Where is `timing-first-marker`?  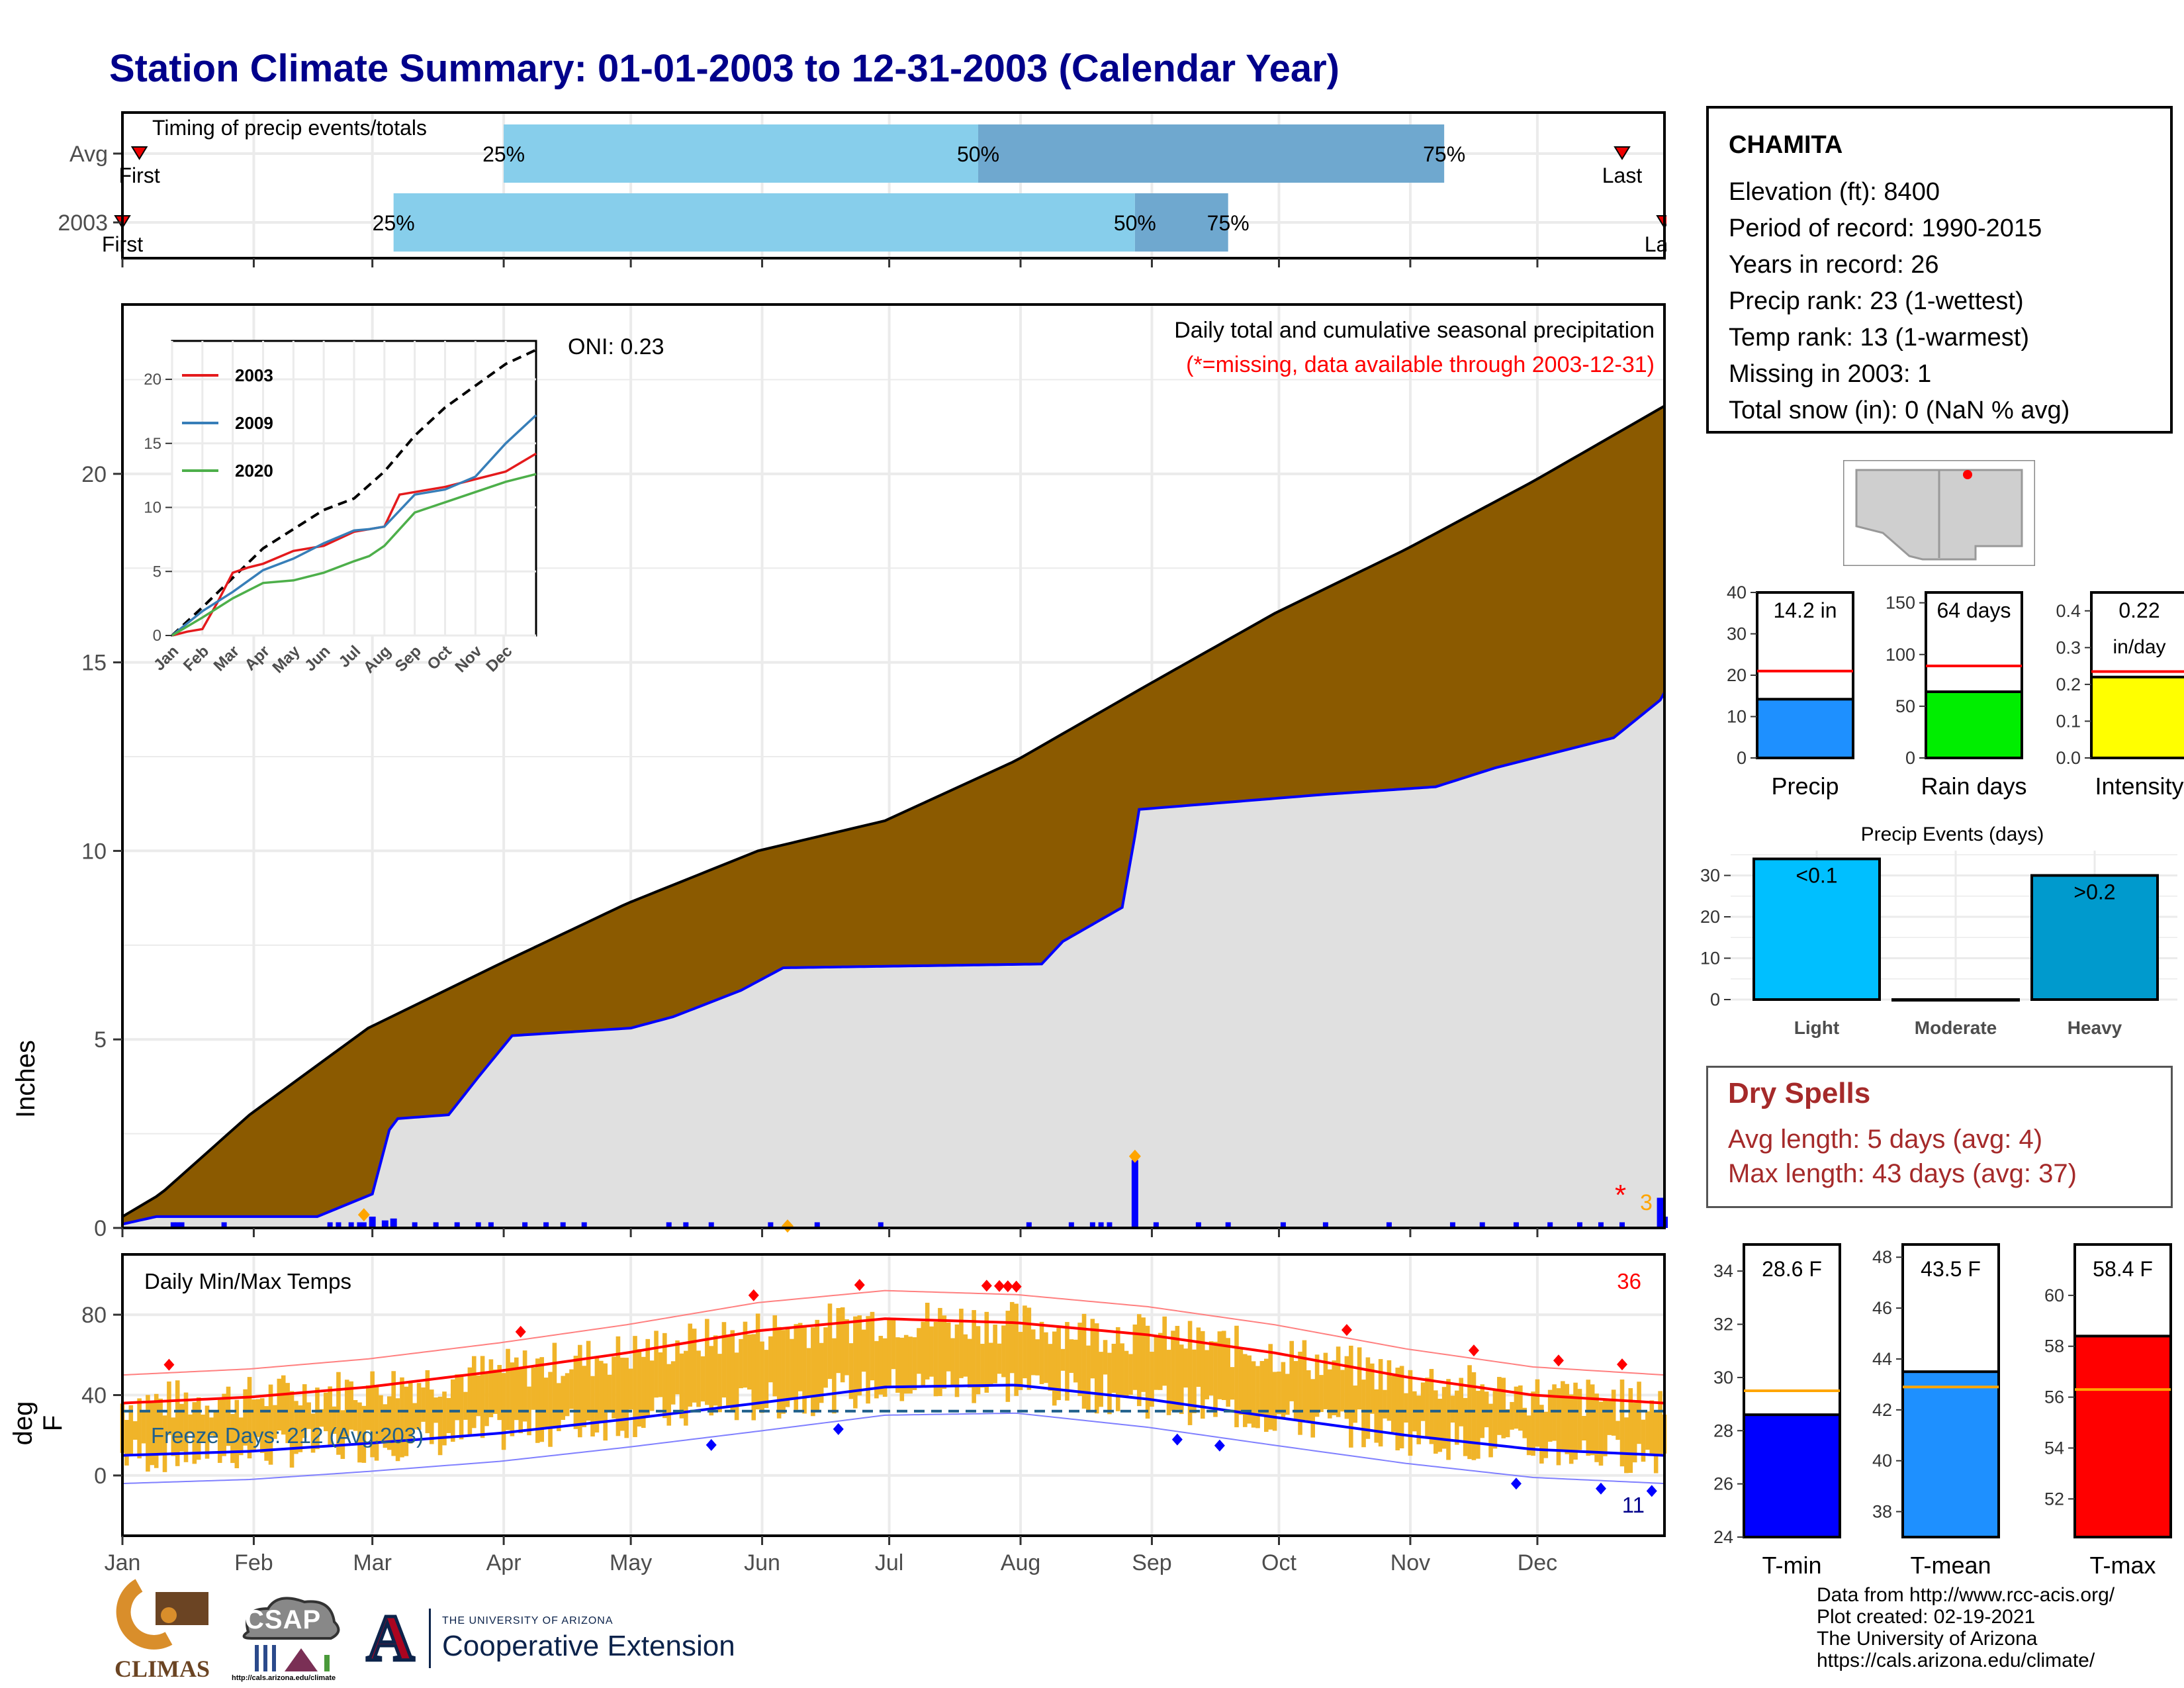 timing-first-marker is located at coordinates (139, 153).